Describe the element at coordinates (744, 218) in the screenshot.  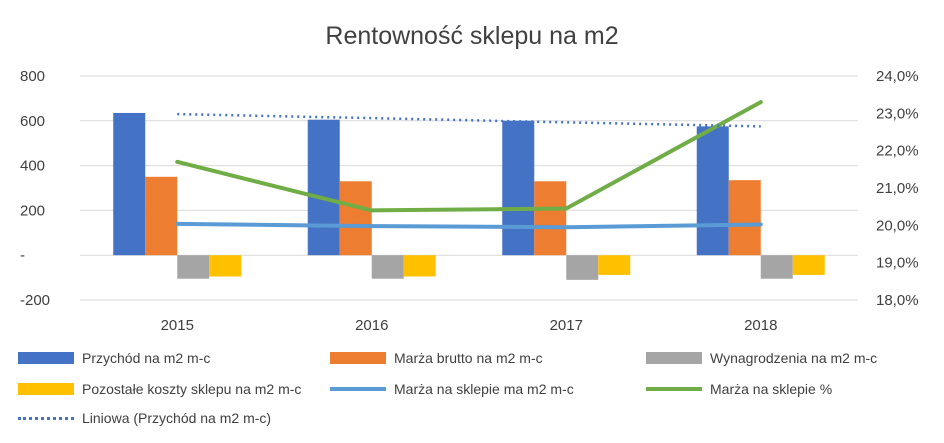
I see `bar-1-2018` at that location.